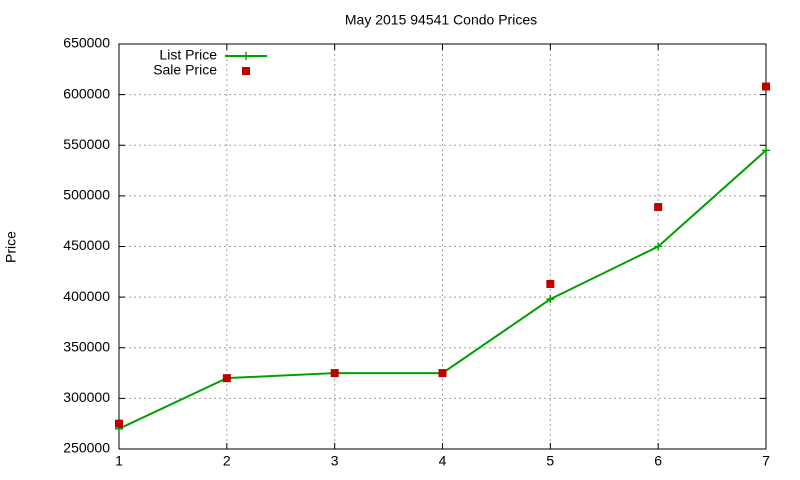 This screenshot has width=800, height=480. Describe the element at coordinates (185, 70) in the screenshot. I see `legend-label: Sale Price` at that location.